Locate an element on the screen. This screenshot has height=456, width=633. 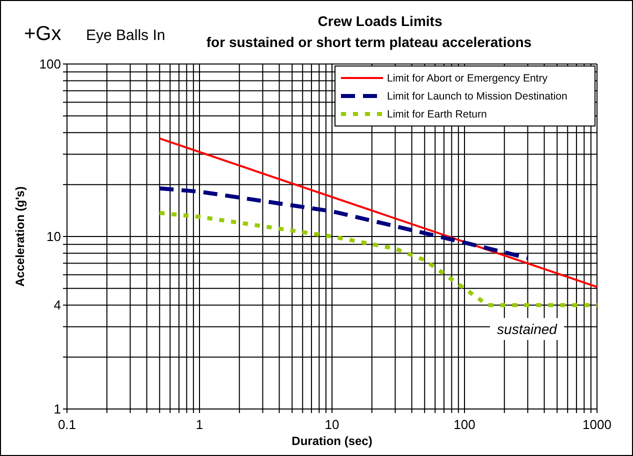
y-tick-label: 1 is located at coordinates (57, 409).